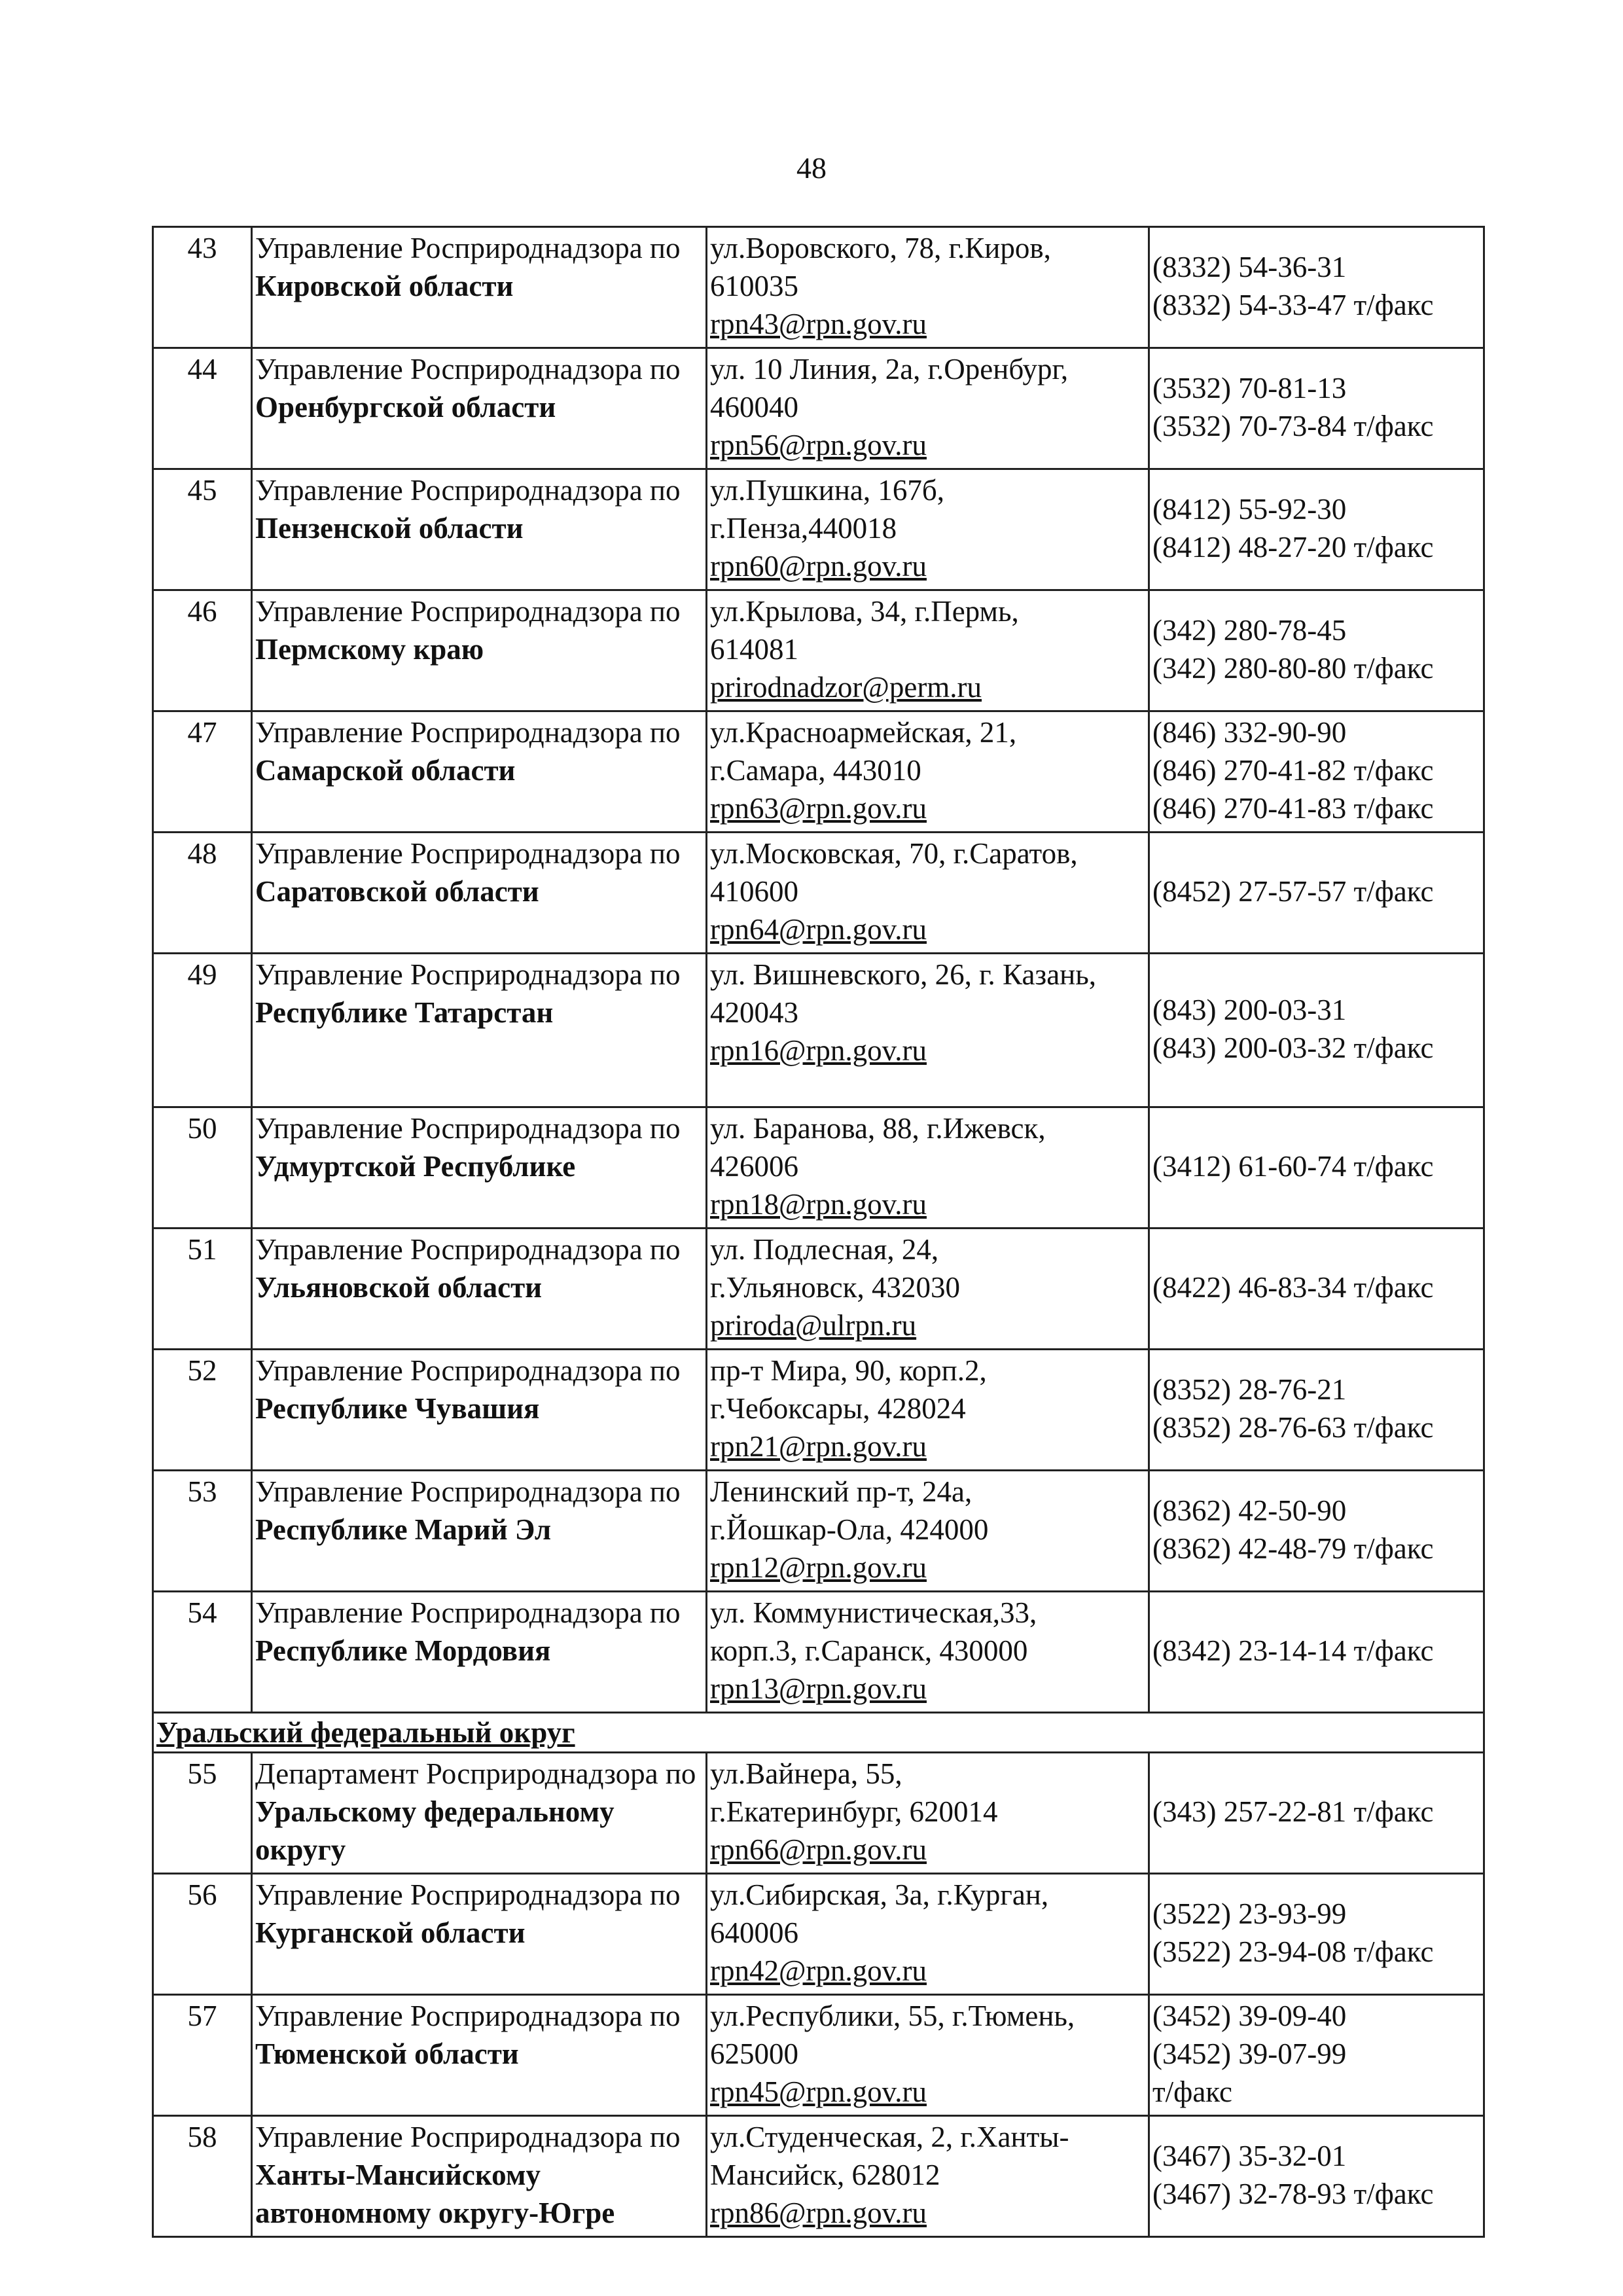 This screenshot has height=2296, width=1623. What do you see at coordinates (397, 891) in the screenshot?
I see `region: Саратовской области` at bounding box center [397, 891].